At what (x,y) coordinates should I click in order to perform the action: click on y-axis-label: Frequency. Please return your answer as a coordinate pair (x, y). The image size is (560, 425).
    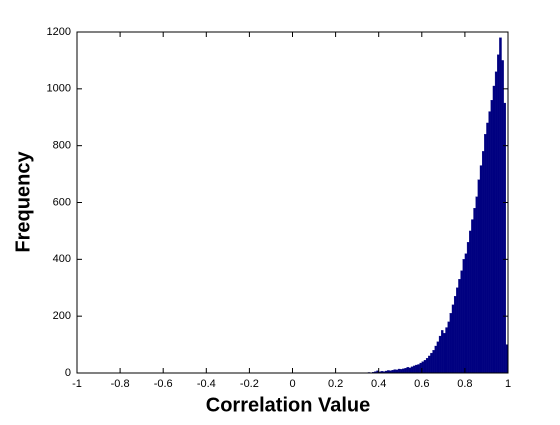
    Looking at the image, I should click on (23, 202).